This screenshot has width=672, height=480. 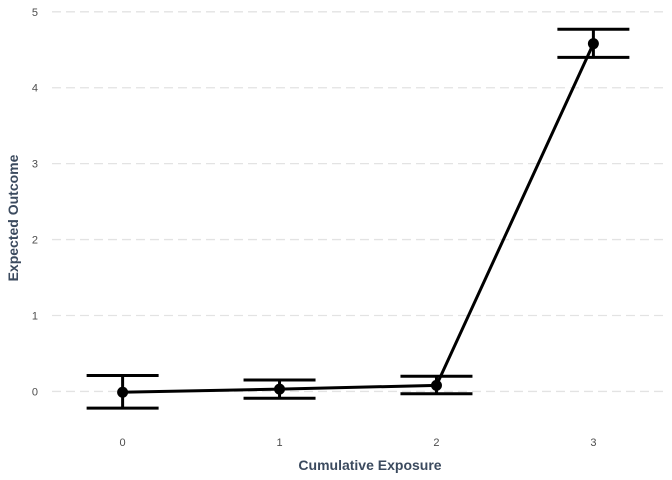 What do you see at coordinates (35, 392) in the screenshot?
I see `y-tick-label: 0` at bounding box center [35, 392].